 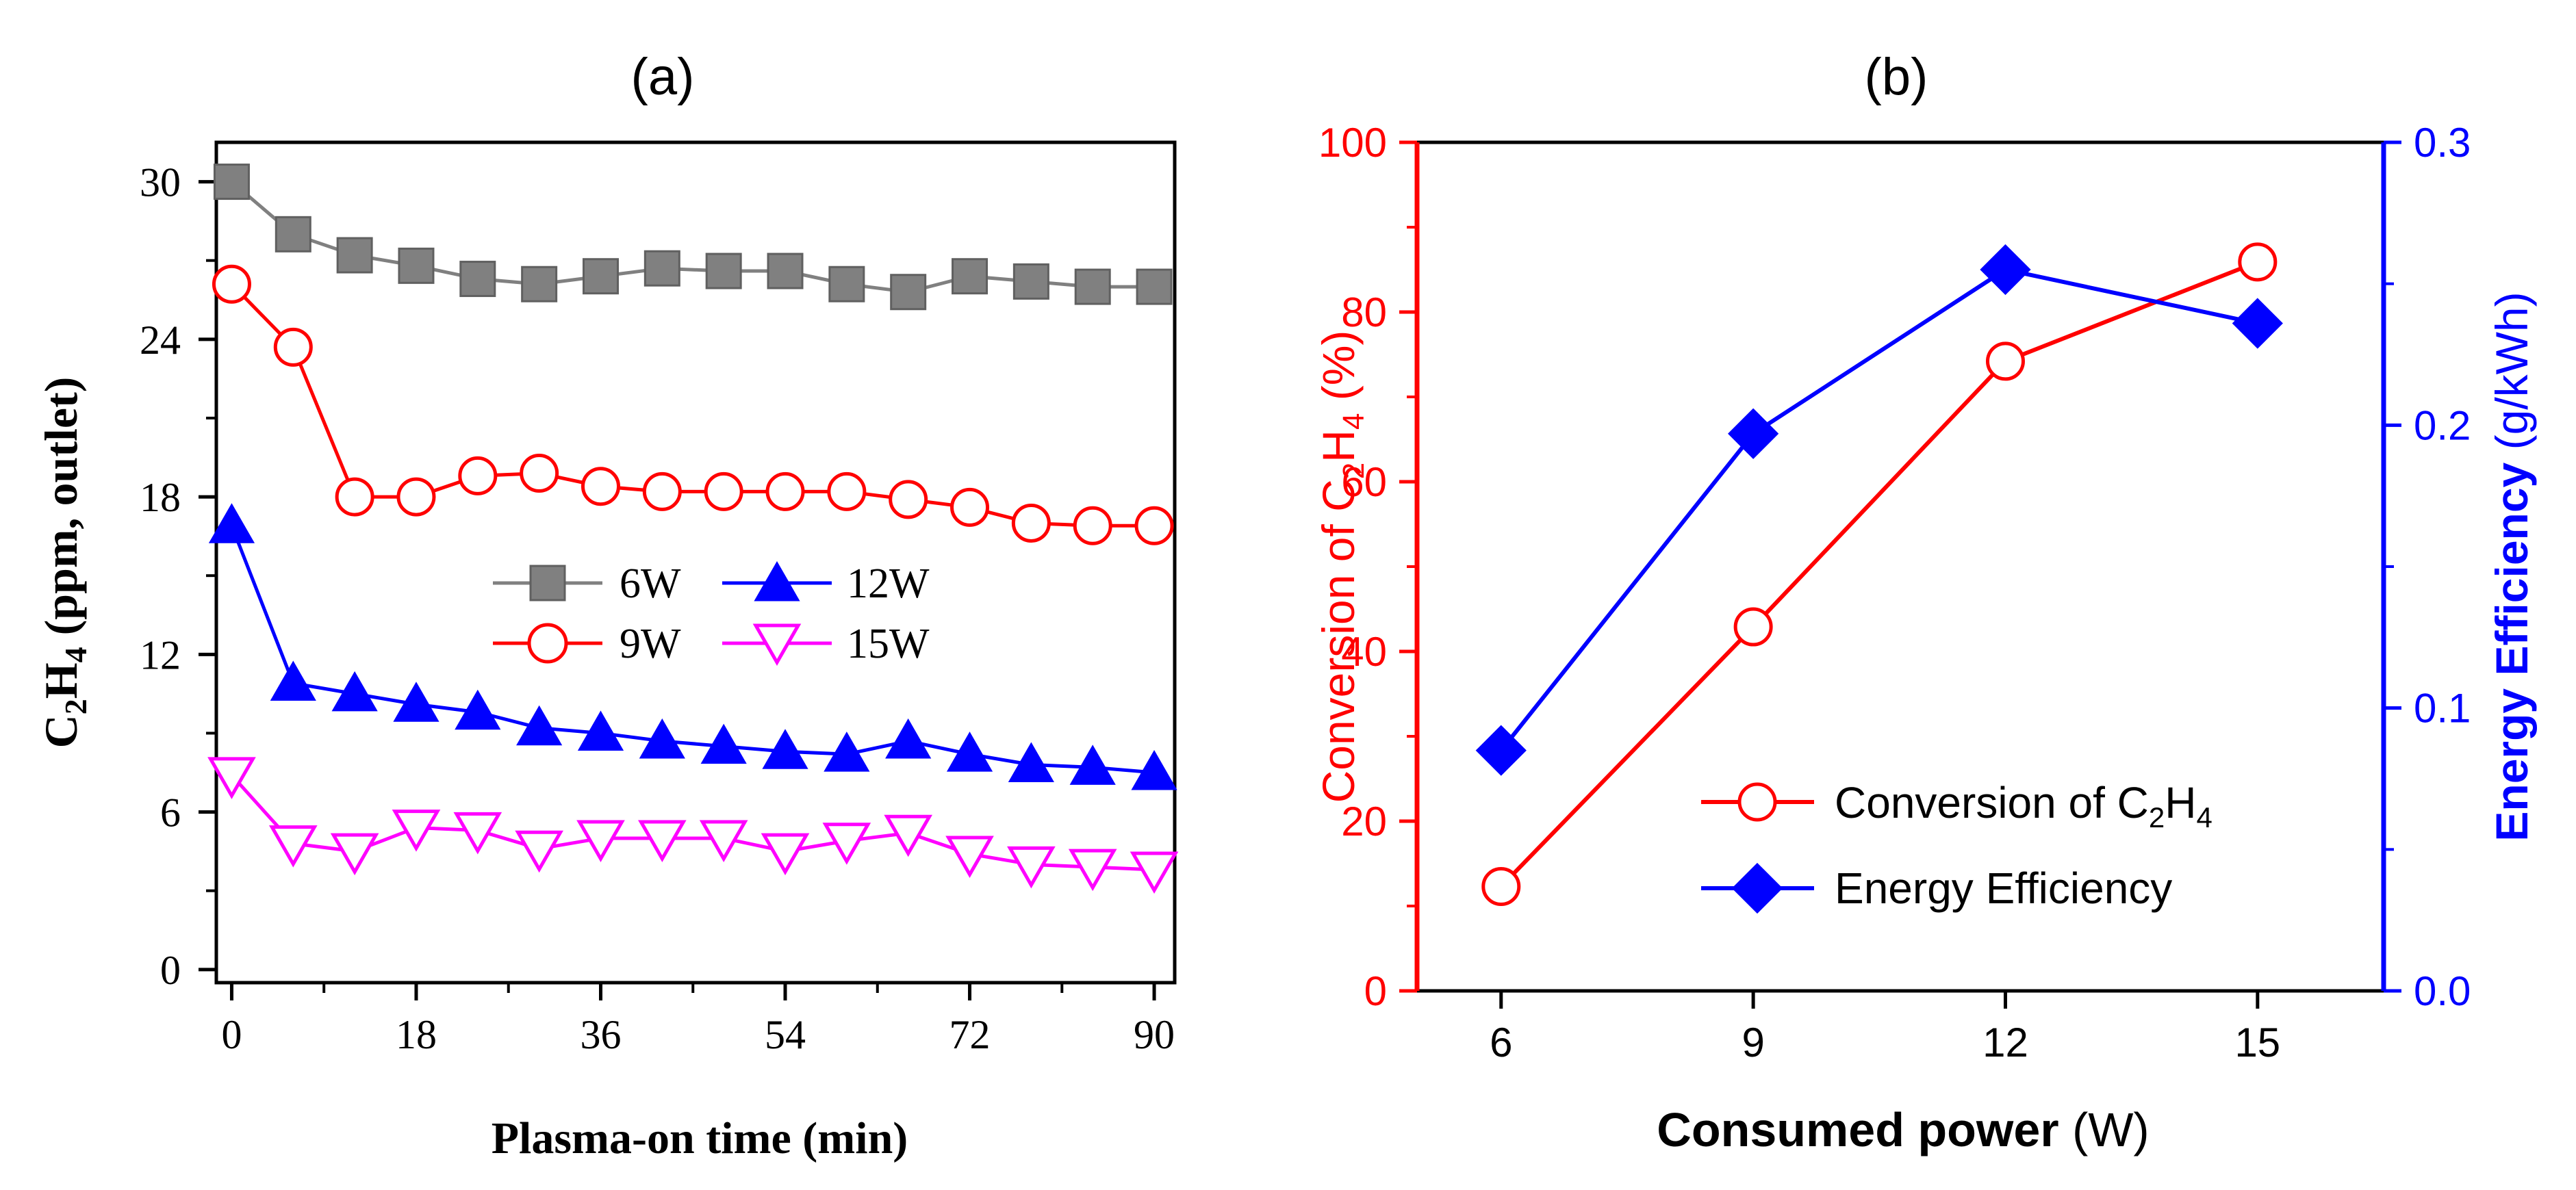 I want to click on legend-label-conversion: Conversion of C2H4, so click(x=2023, y=805).